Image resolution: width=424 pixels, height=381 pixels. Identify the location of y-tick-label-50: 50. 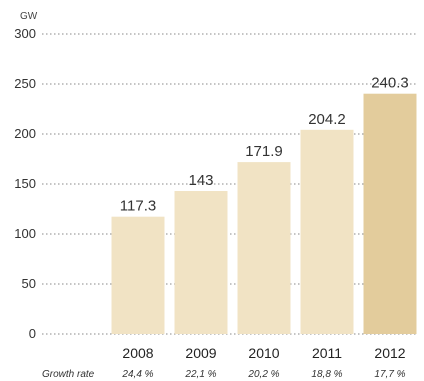
(29, 283).